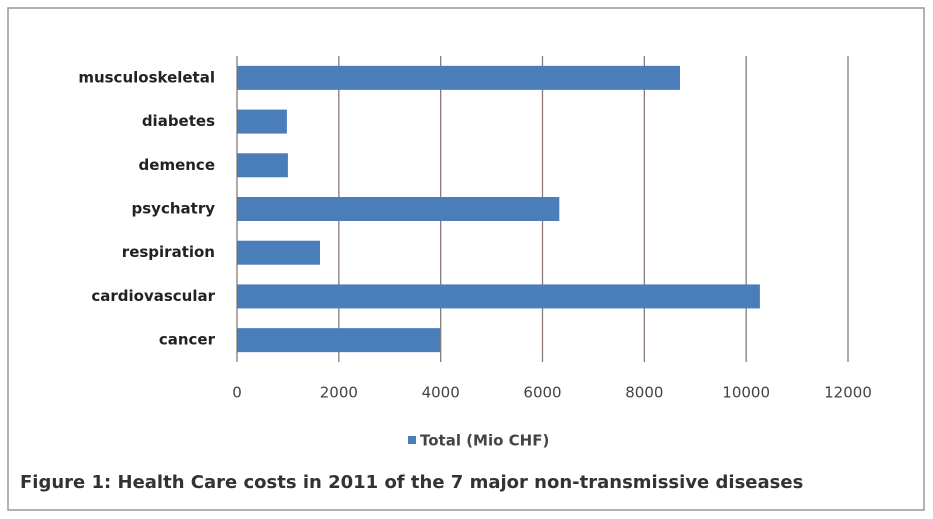  Describe the element at coordinates (153, 296) in the screenshot. I see `y-tick-label: cardiovascular` at that location.